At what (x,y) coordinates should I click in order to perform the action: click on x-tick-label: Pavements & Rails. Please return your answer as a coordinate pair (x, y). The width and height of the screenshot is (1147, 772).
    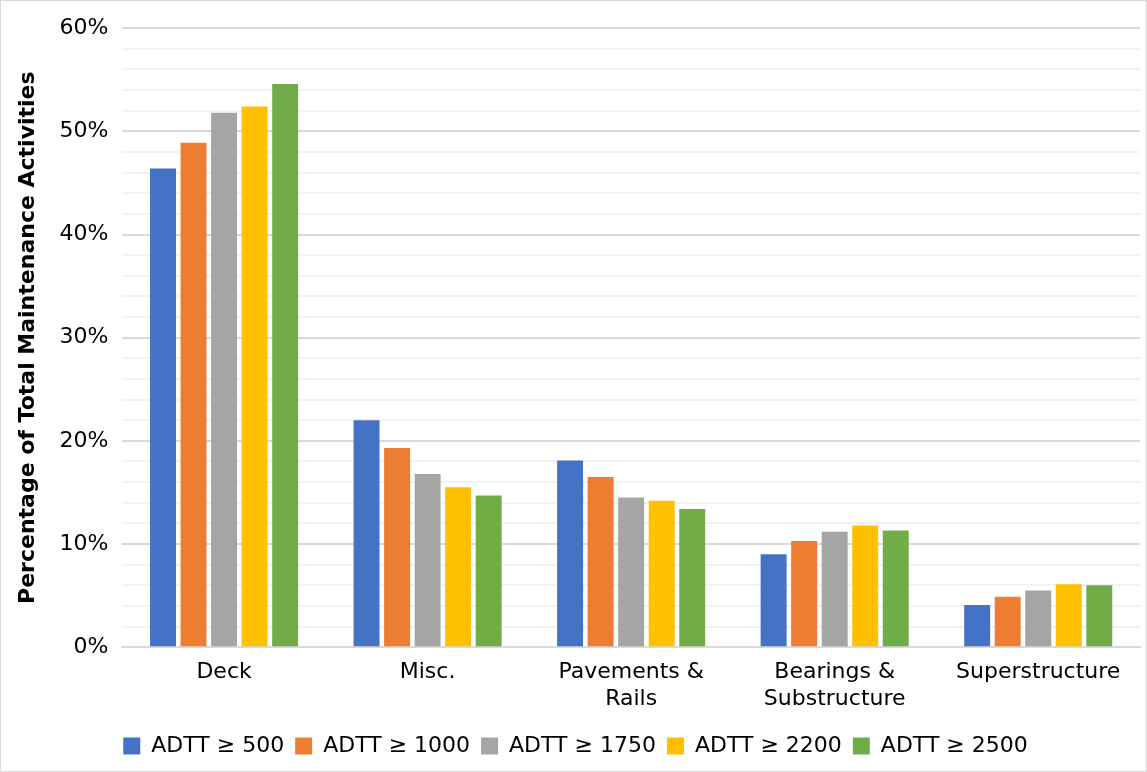
    Looking at the image, I should click on (631, 684).